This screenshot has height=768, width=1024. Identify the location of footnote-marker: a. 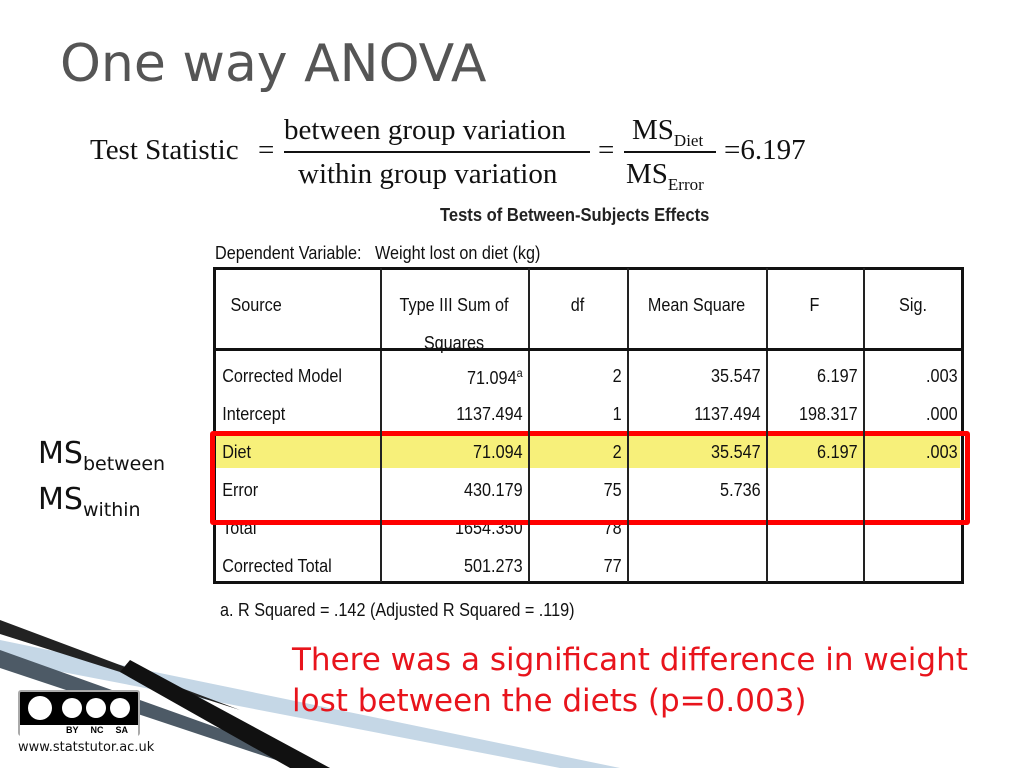
(519, 373).